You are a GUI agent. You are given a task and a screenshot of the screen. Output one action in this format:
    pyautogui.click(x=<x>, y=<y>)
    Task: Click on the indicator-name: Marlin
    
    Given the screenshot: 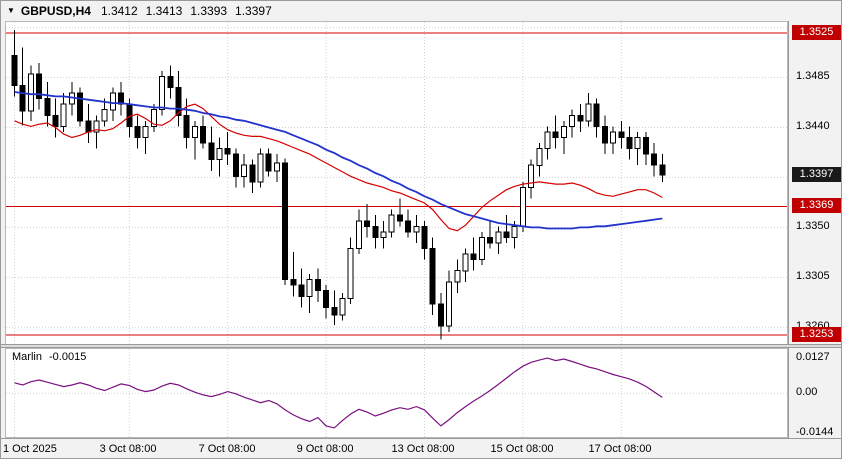 What is the action you would take?
    pyautogui.click(x=27, y=357)
    